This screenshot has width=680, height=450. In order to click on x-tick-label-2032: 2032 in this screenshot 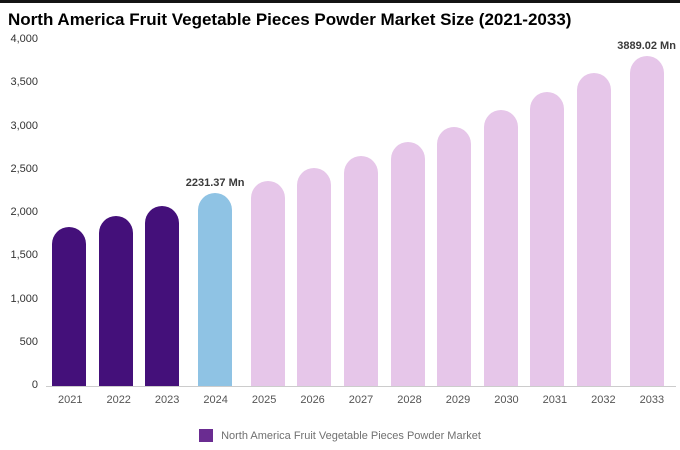, I will do `click(603, 400)`.